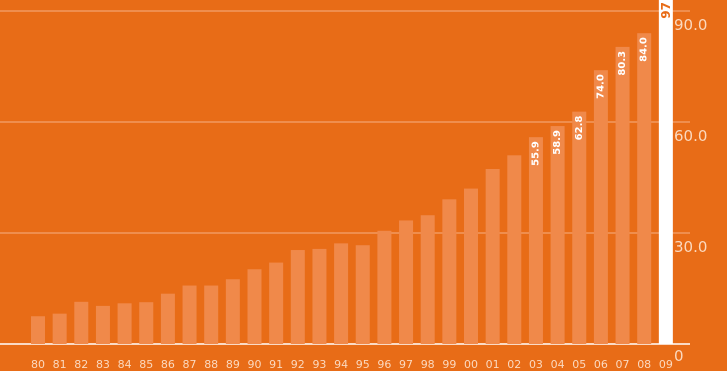  What do you see at coordinates (319, 364) in the screenshot?
I see `x-tick-label: 93` at bounding box center [319, 364].